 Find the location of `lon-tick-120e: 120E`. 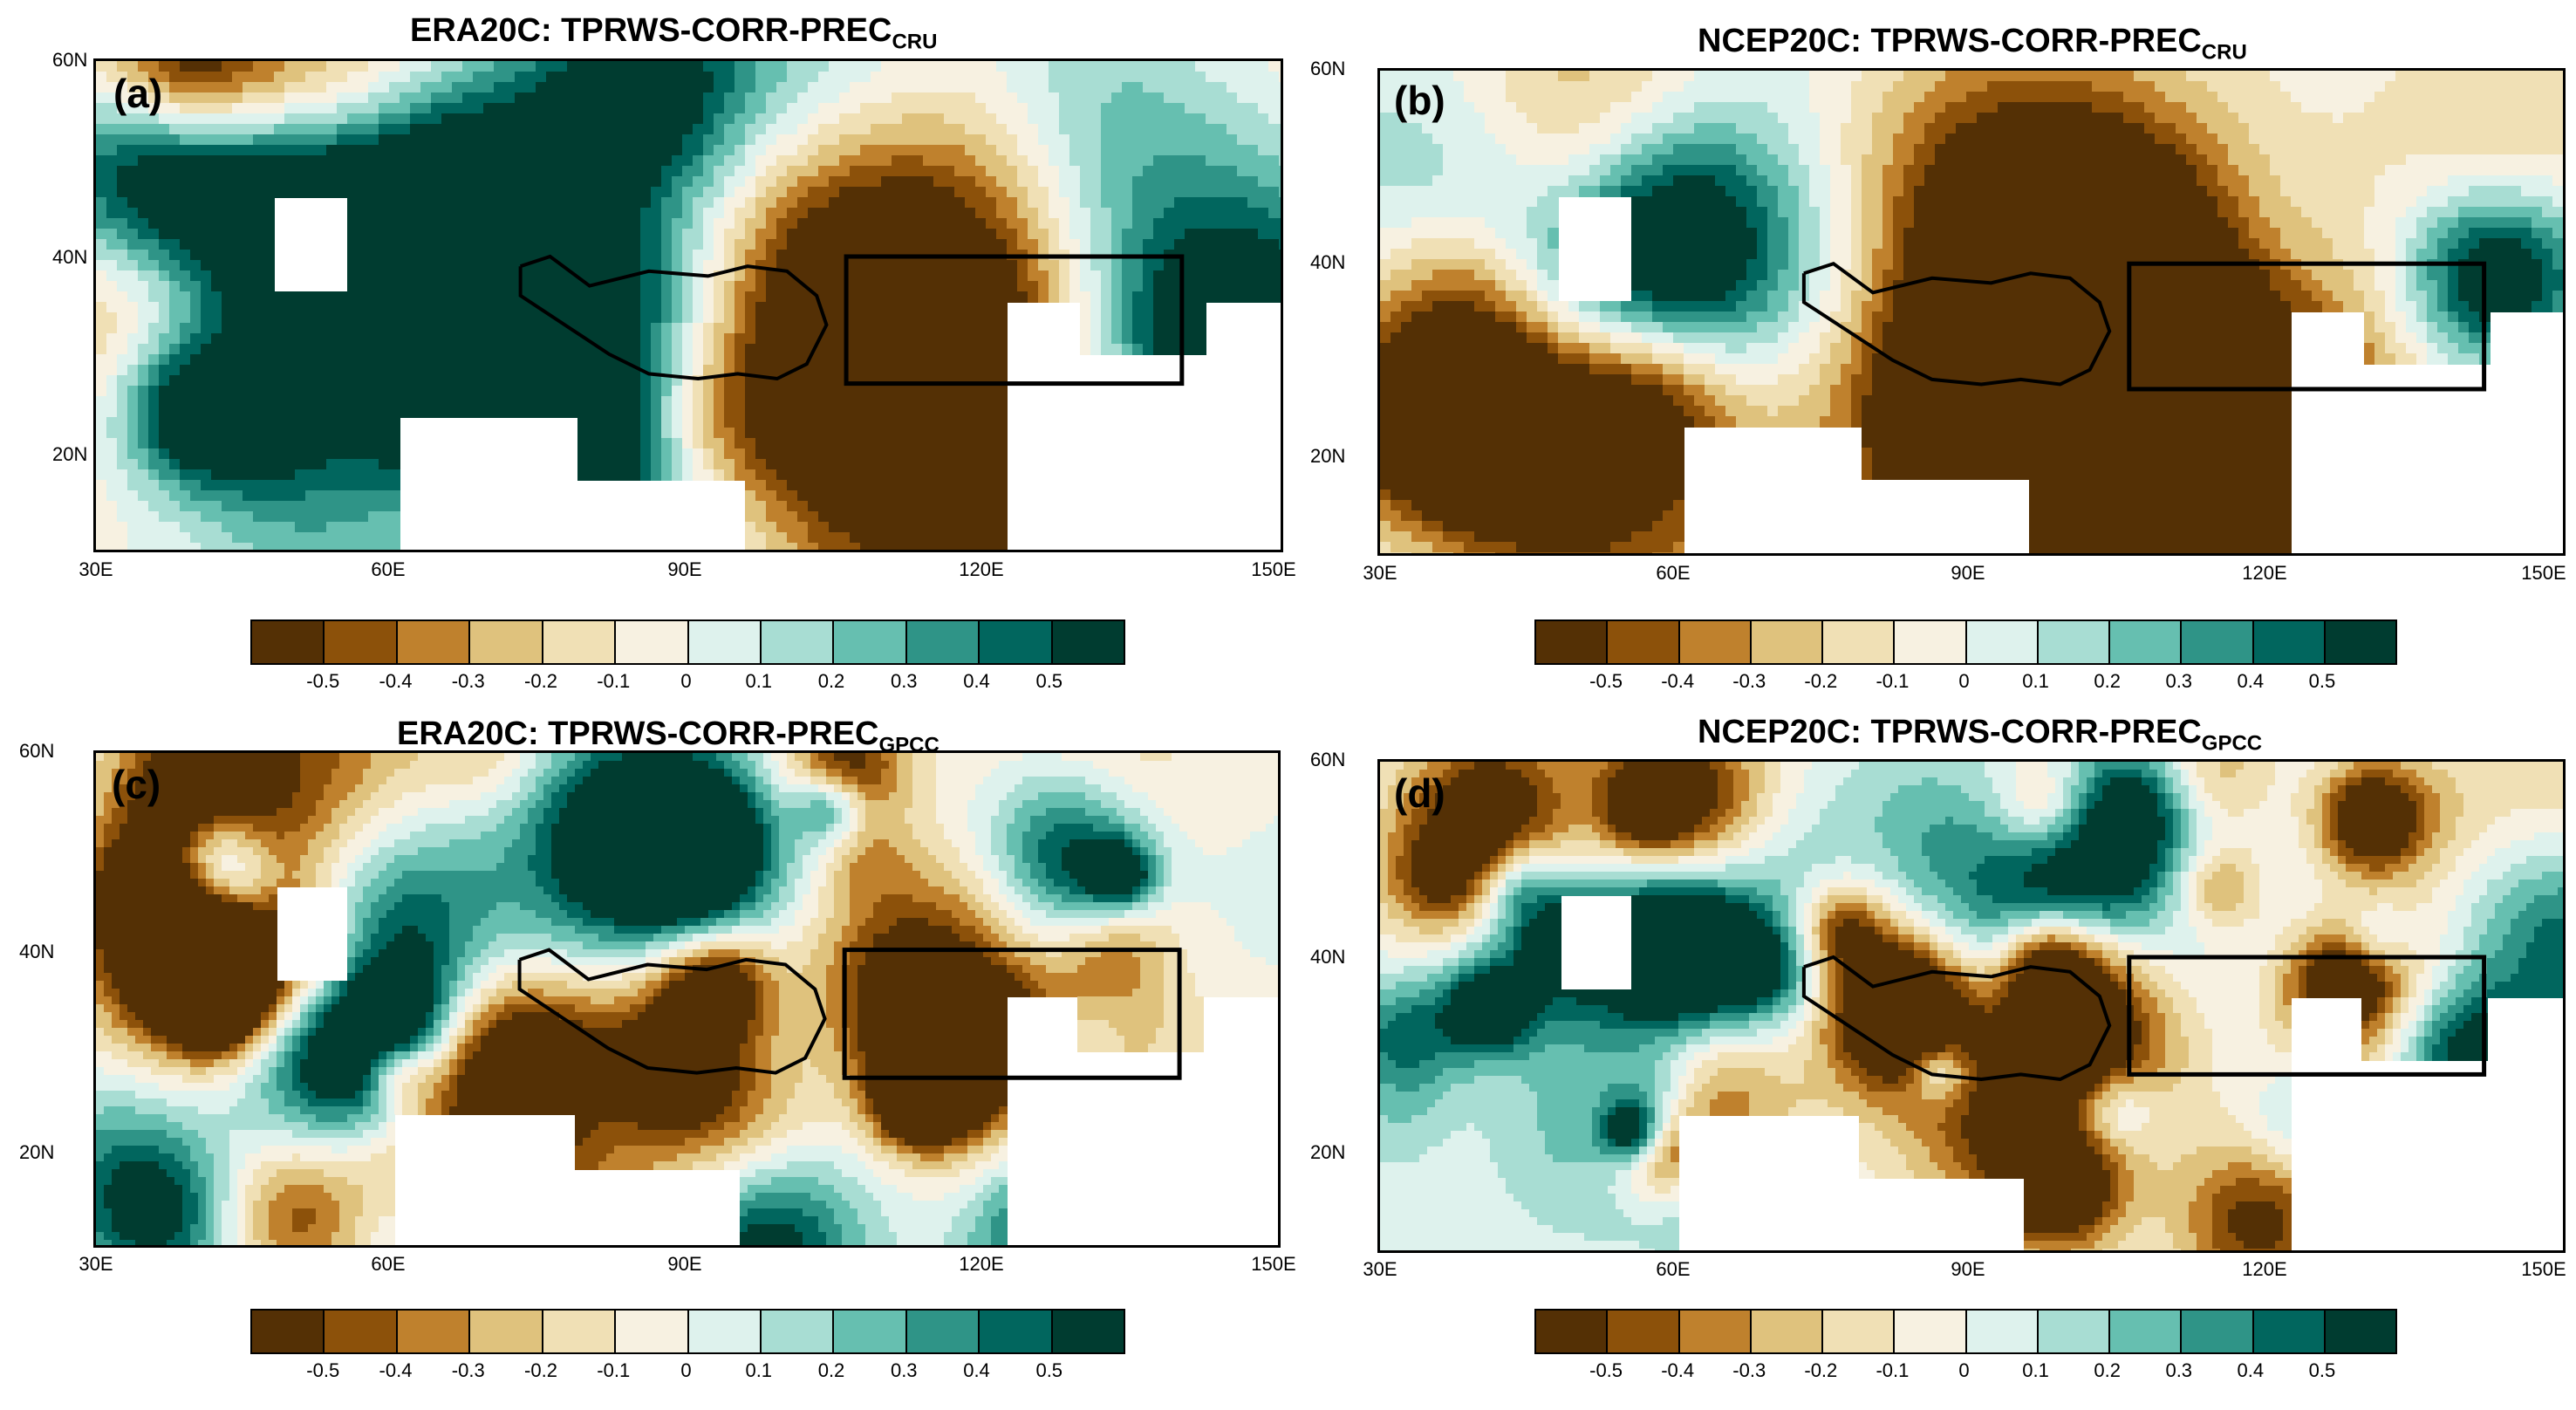

lon-tick-120e: 120E is located at coordinates (2264, 574).